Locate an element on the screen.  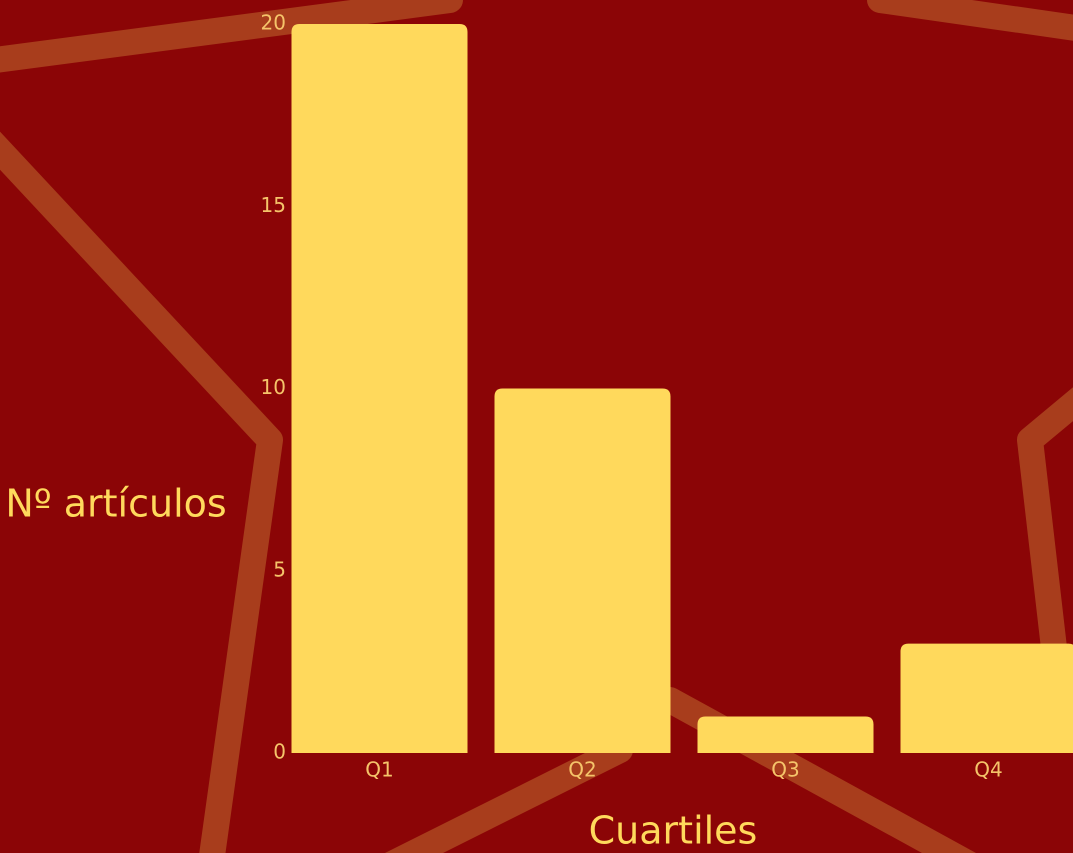
x-axis-title: Cuartiles is located at coordinates (673, 831).